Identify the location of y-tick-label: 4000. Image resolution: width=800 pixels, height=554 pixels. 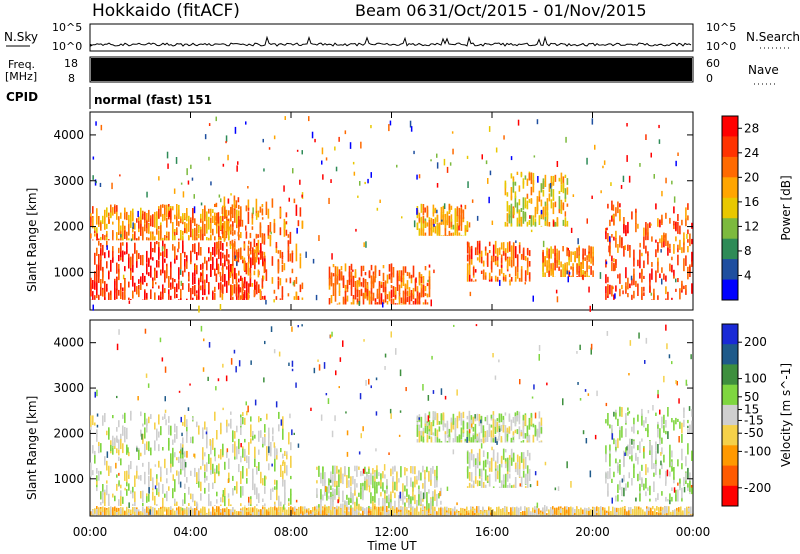
(68, 135).